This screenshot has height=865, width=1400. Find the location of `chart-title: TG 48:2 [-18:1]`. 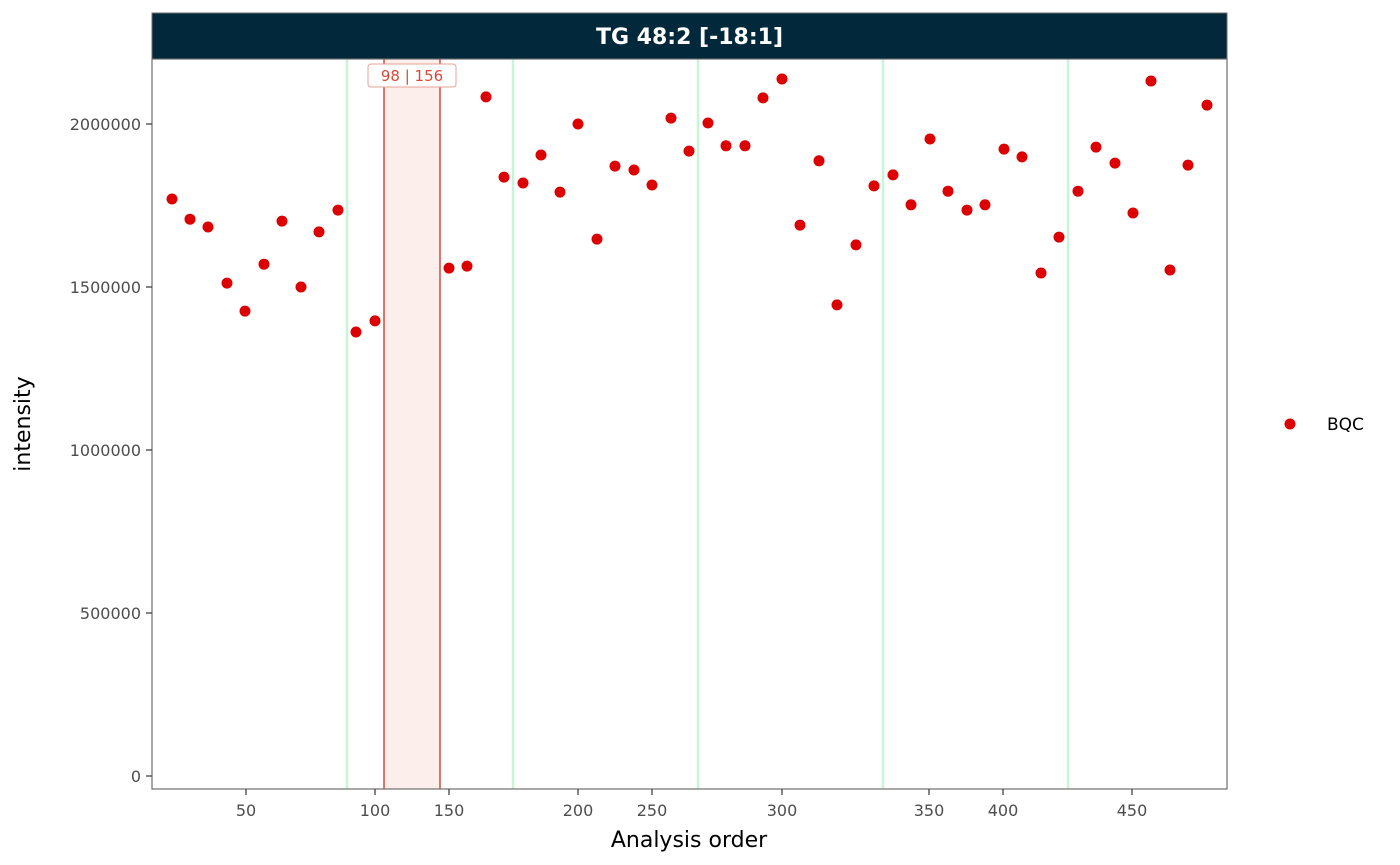

chart-title: TG 48:2 [-18:1] is located at coordinates (689, 37).